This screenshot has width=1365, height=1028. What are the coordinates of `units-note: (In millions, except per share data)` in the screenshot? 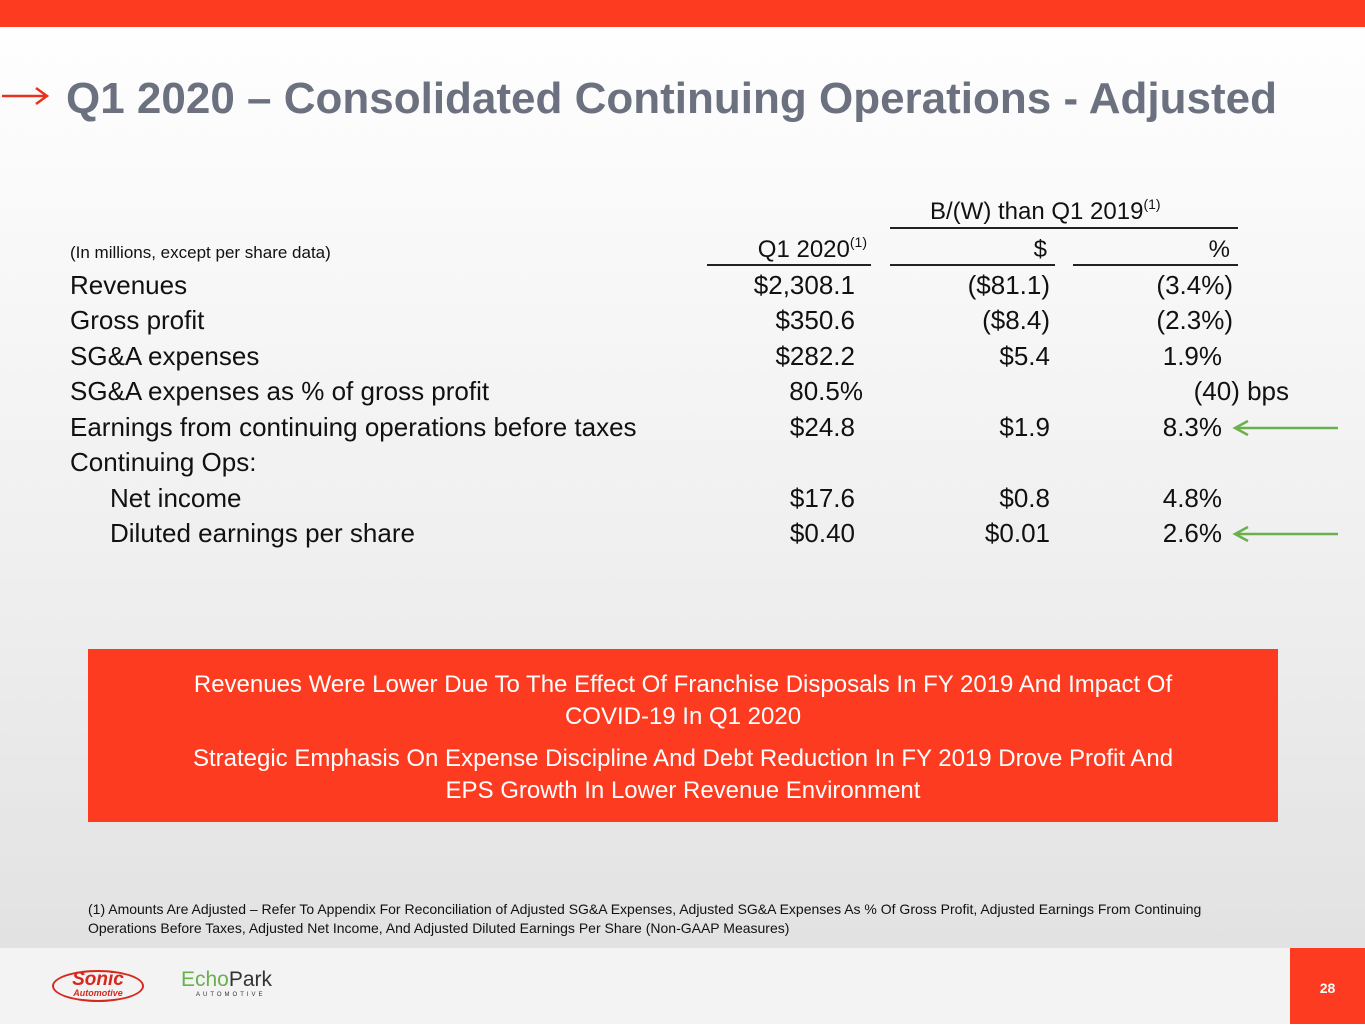 It's located at (200, 252).